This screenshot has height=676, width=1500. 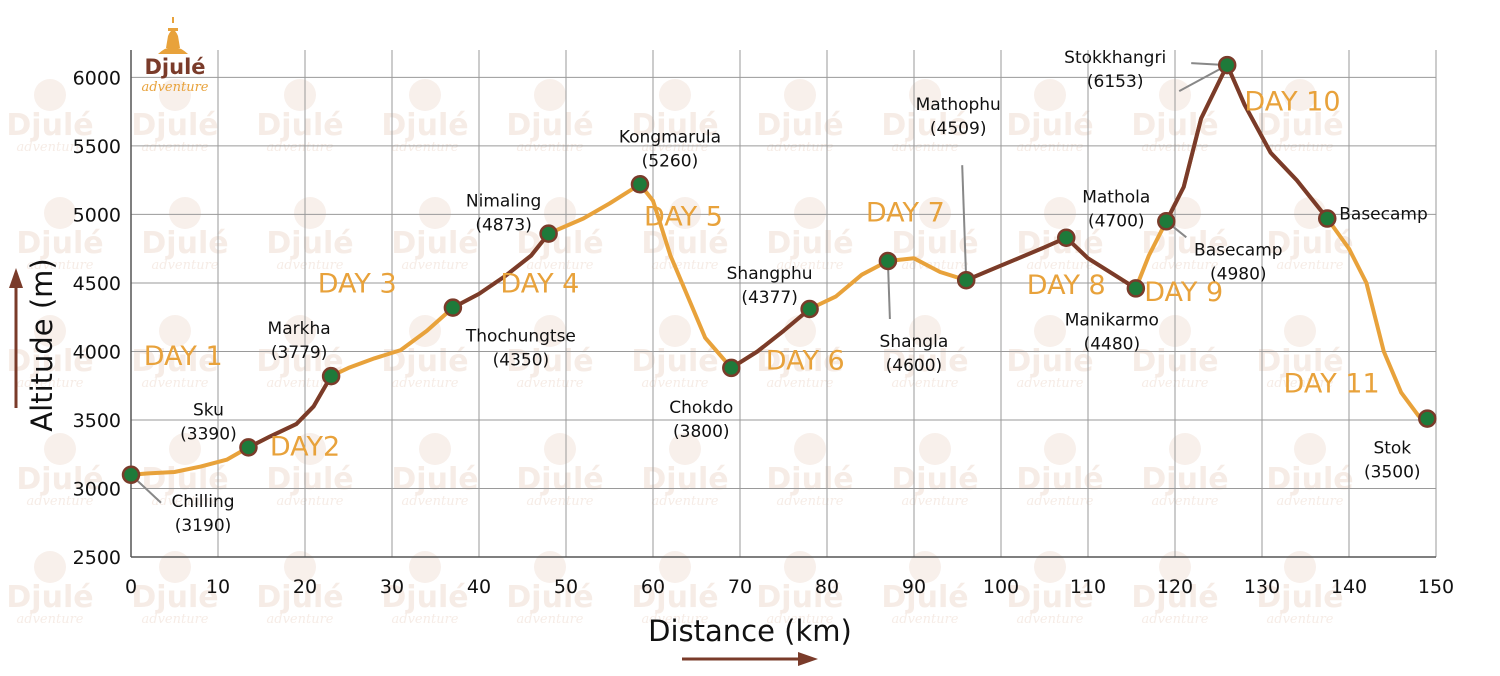 What do you see at coordinates (1116, 198) in the screenshot?
I see `waypoint-name: Mathola` at bounding box center [1116, 198].